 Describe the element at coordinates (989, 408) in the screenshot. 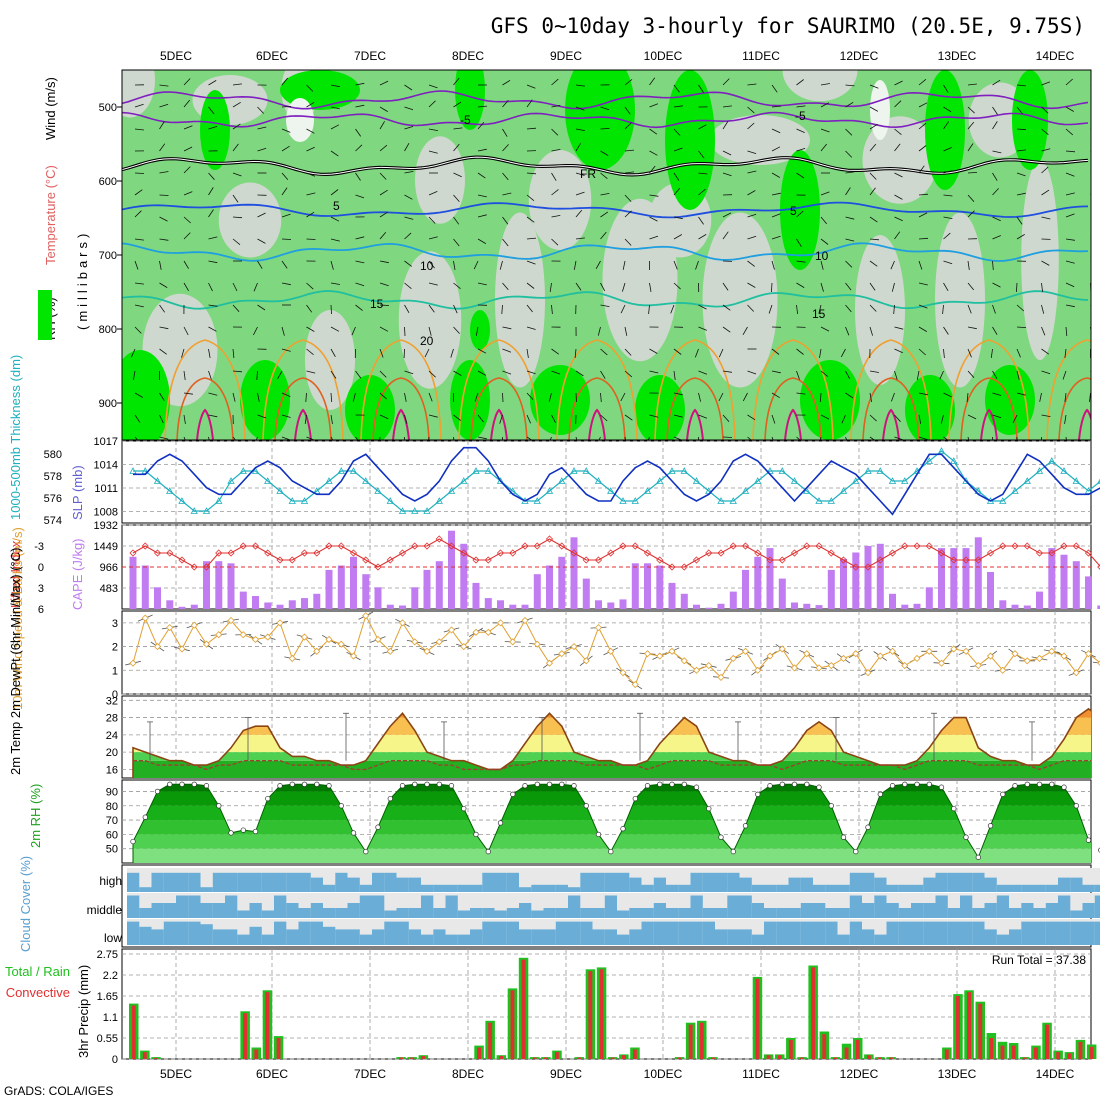

I see `contour-25c` at that location.